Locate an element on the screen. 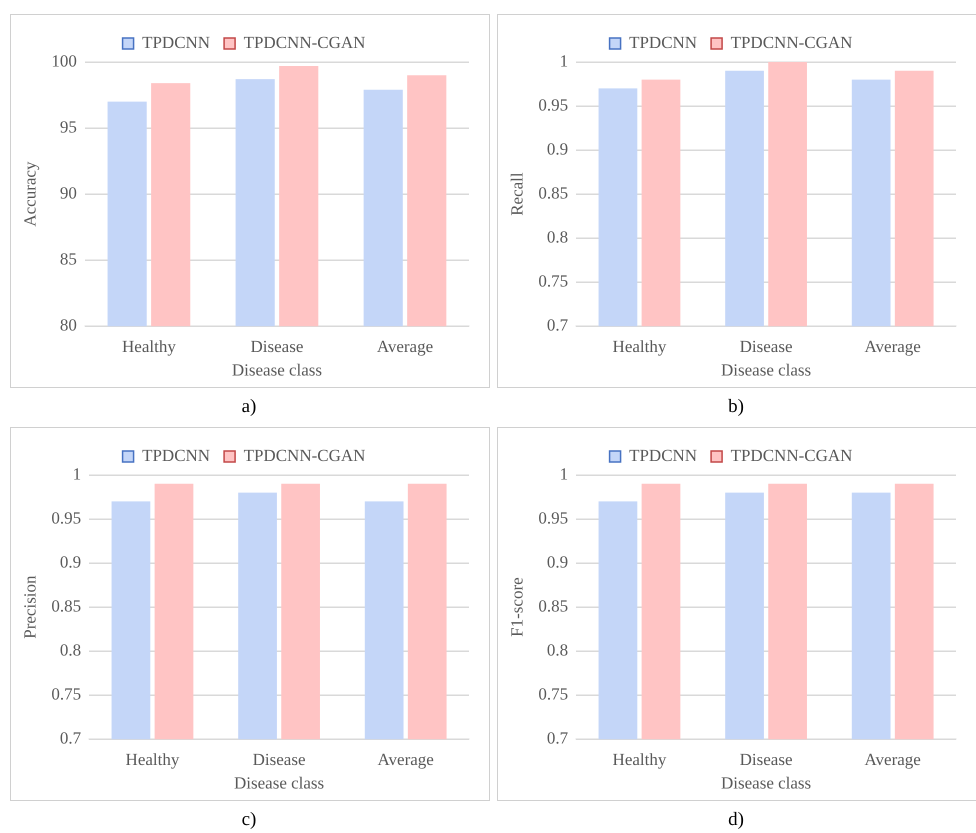 The image size is (976, 833). text: d) is located at coordinates (736, 820).